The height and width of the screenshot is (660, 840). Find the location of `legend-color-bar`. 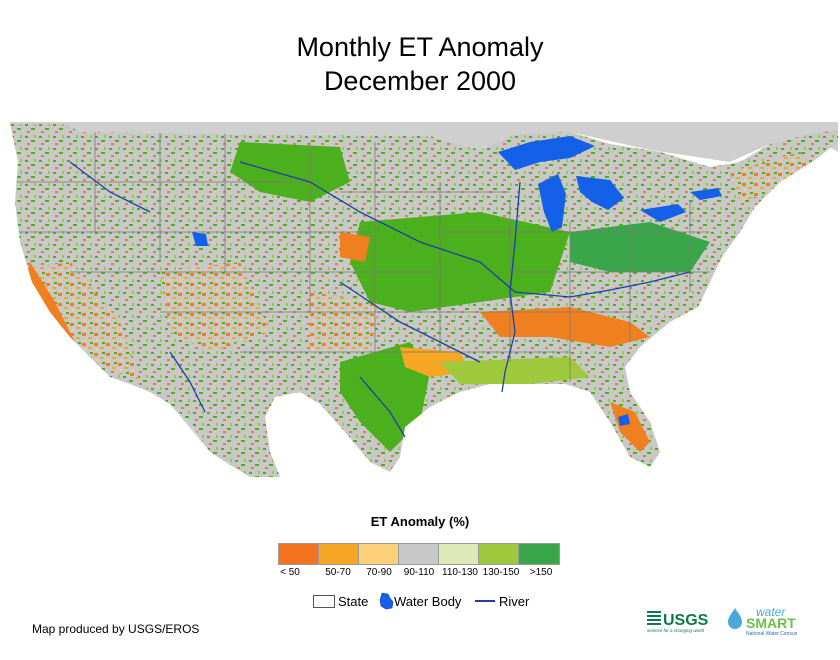

legend-color-bar is located at coordinates (419, 554).